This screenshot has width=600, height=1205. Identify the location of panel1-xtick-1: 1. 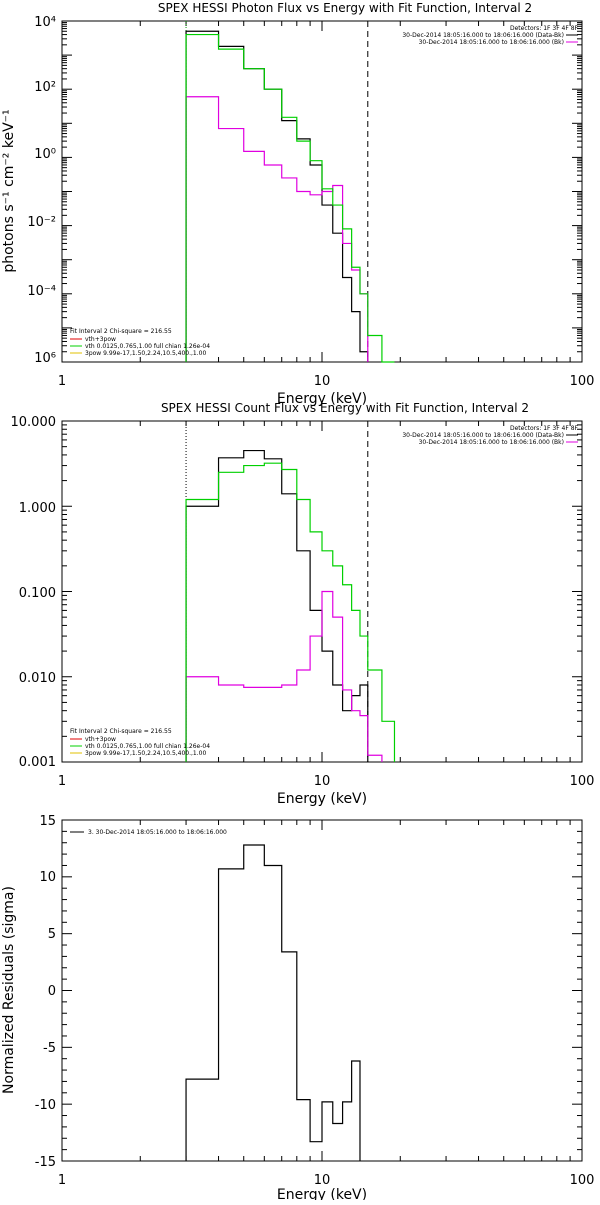
(62, 381).